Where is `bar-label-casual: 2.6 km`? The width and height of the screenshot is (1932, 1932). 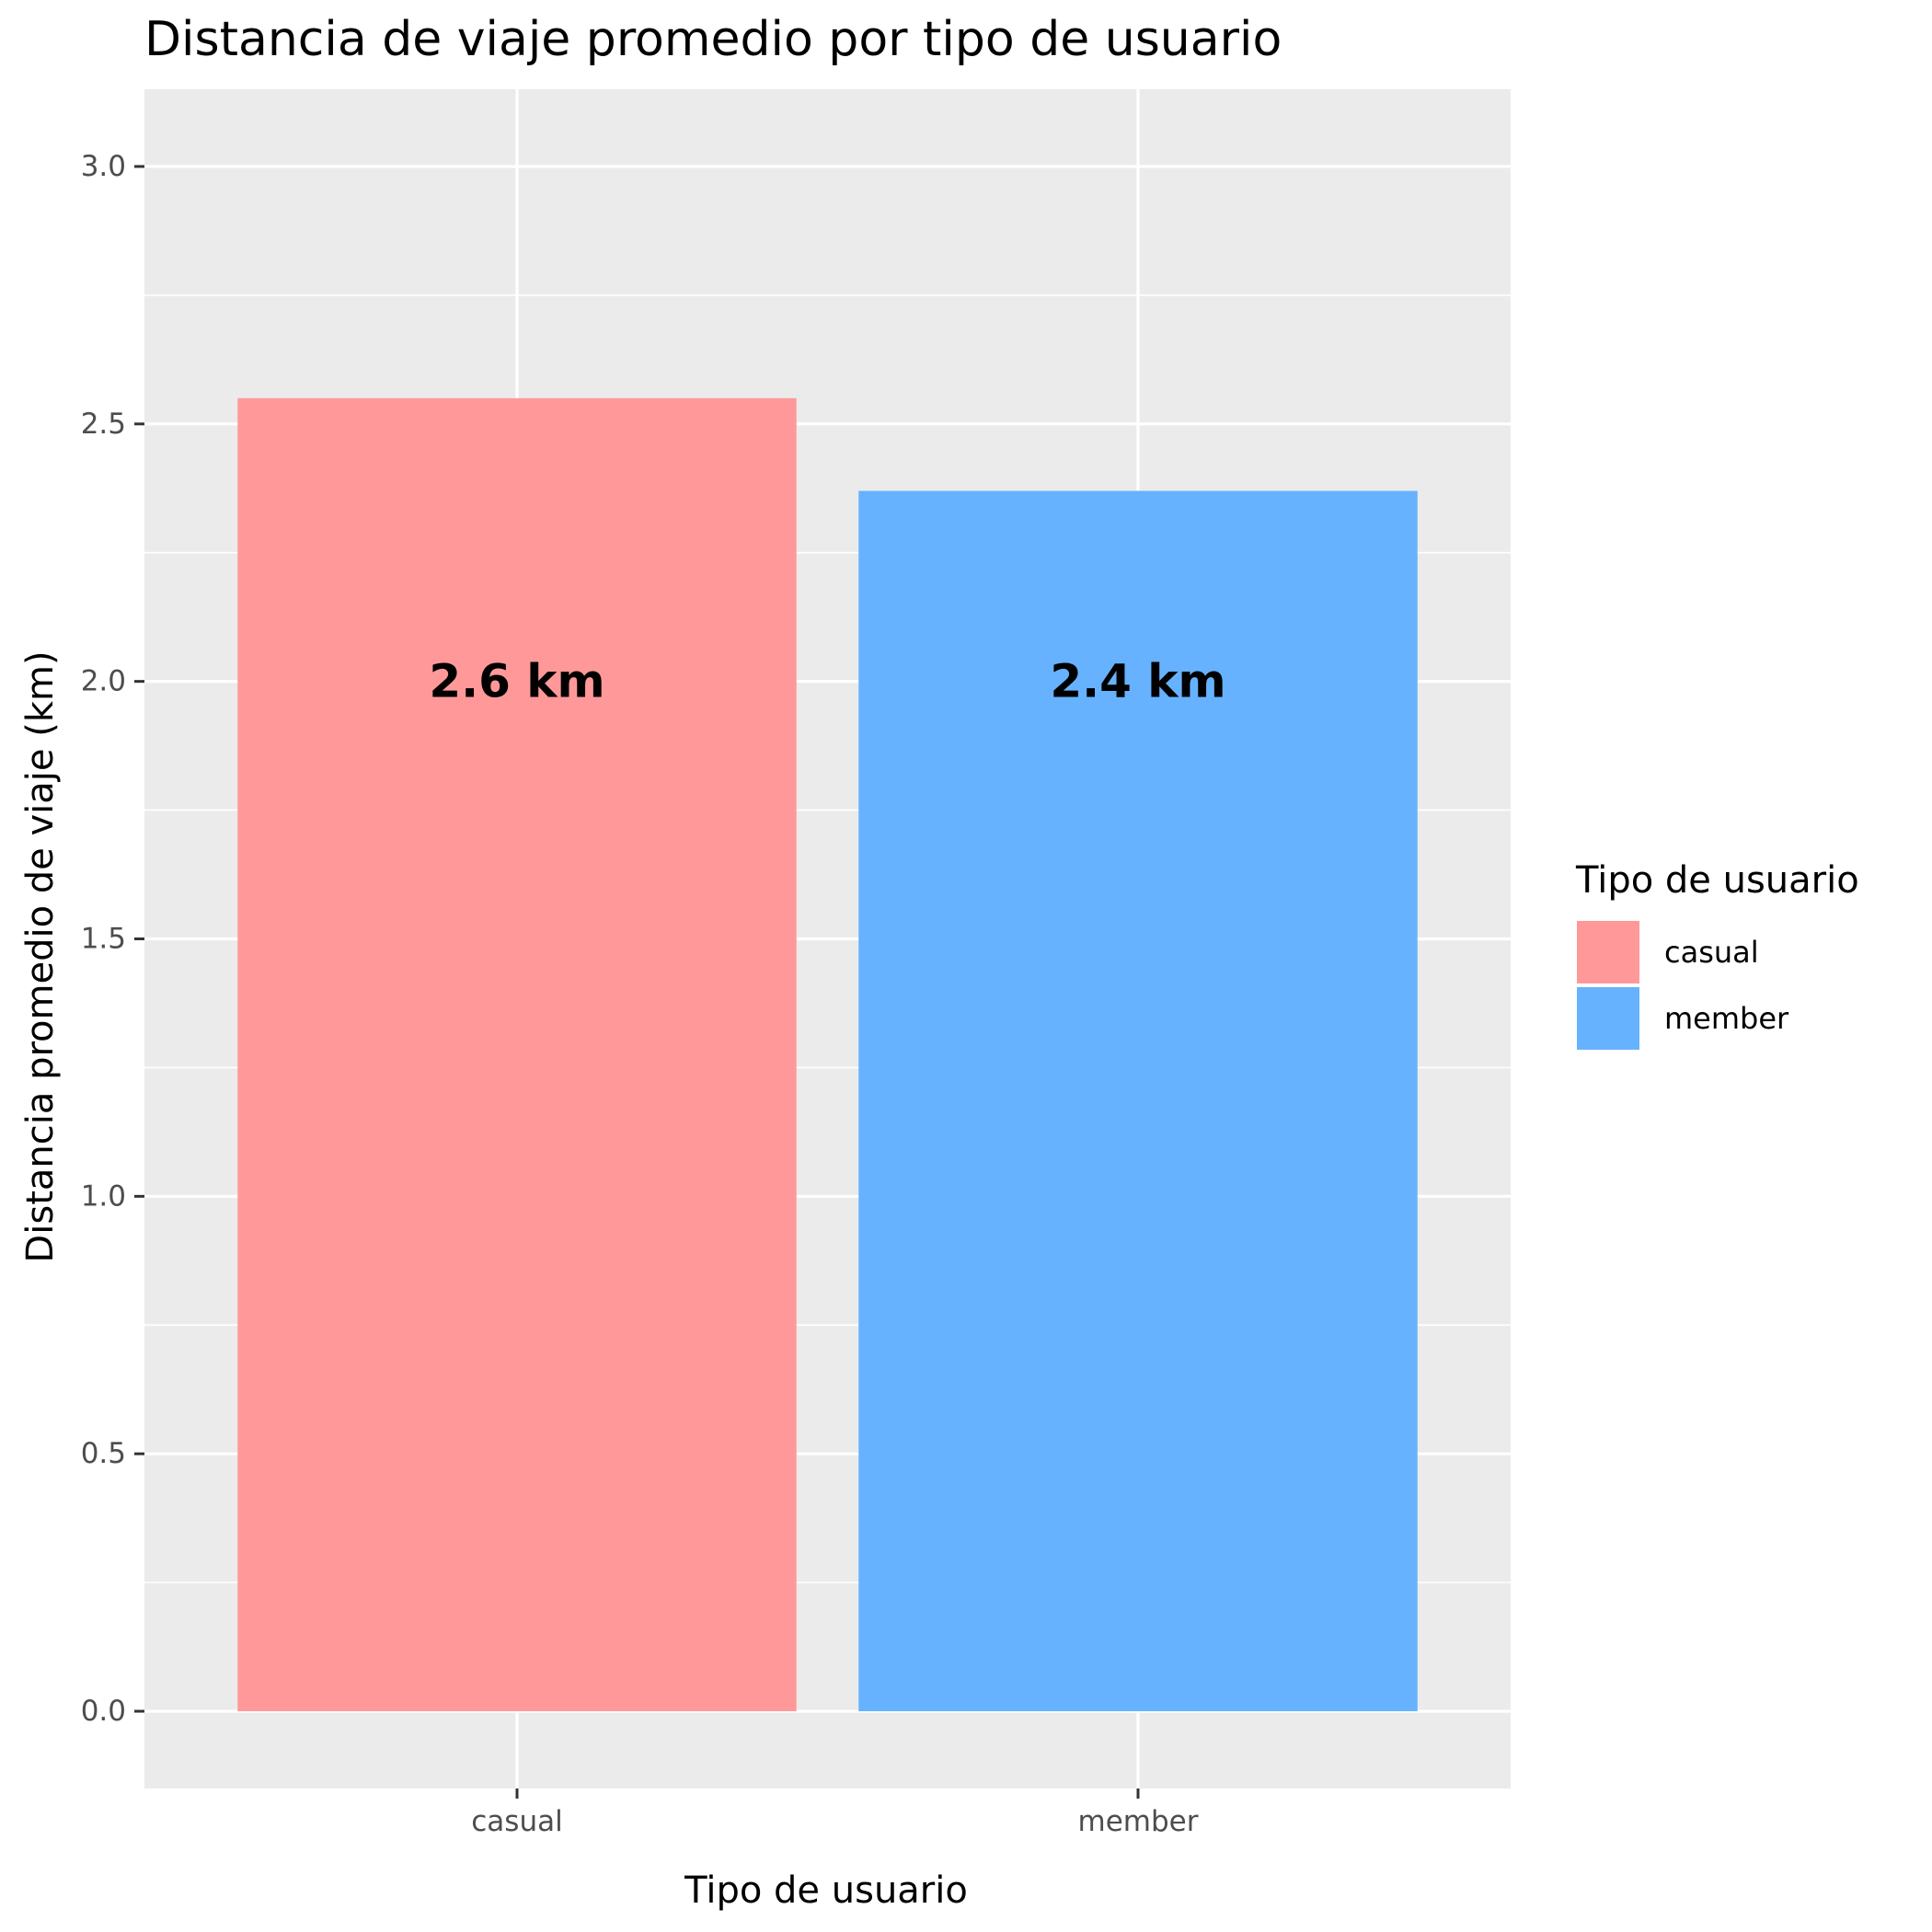
bar-label-casual: 2.6 km is located at coordinates (516, 681).